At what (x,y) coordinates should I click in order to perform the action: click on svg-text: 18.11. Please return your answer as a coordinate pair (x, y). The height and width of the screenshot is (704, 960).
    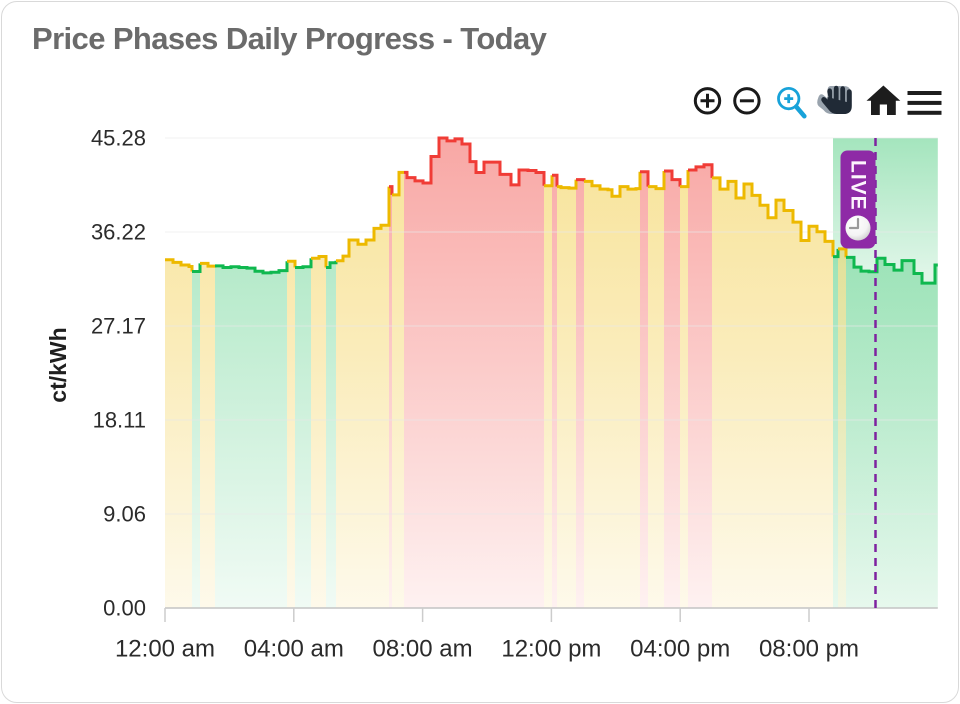
    Looking at the image, I should click on (119, 420).